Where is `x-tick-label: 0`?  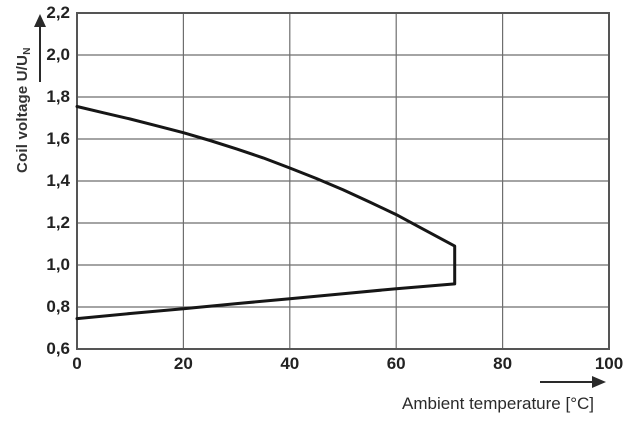 x-tick-label: 0 is located at coordinates (77, 363).